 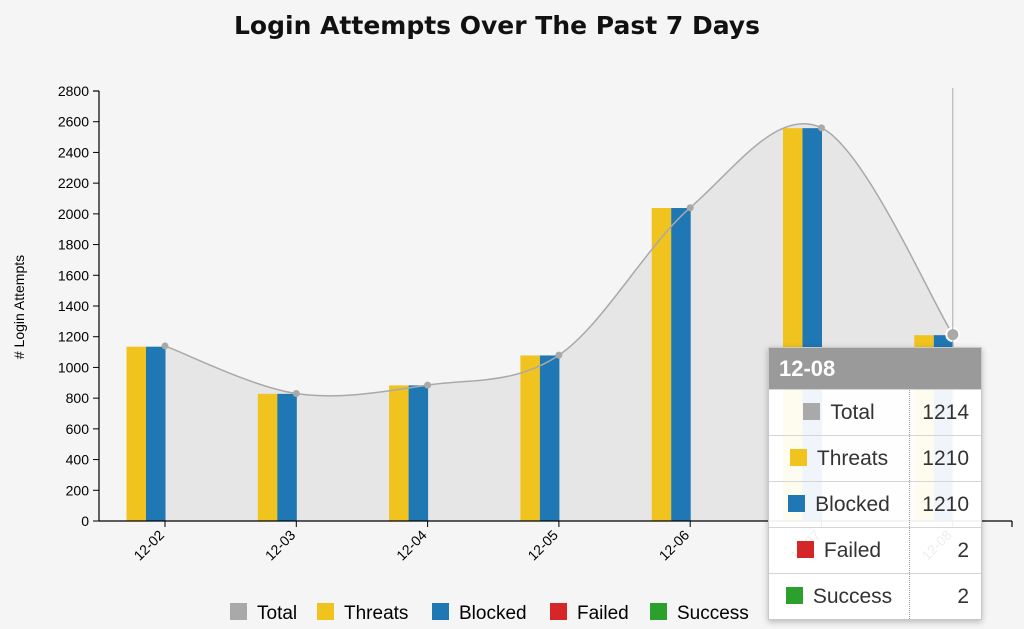 What do you see at coordinates (73, 122) in the screenshot?
I see `y-tick-label-2600: 2600` at bounding box center [73, 122].